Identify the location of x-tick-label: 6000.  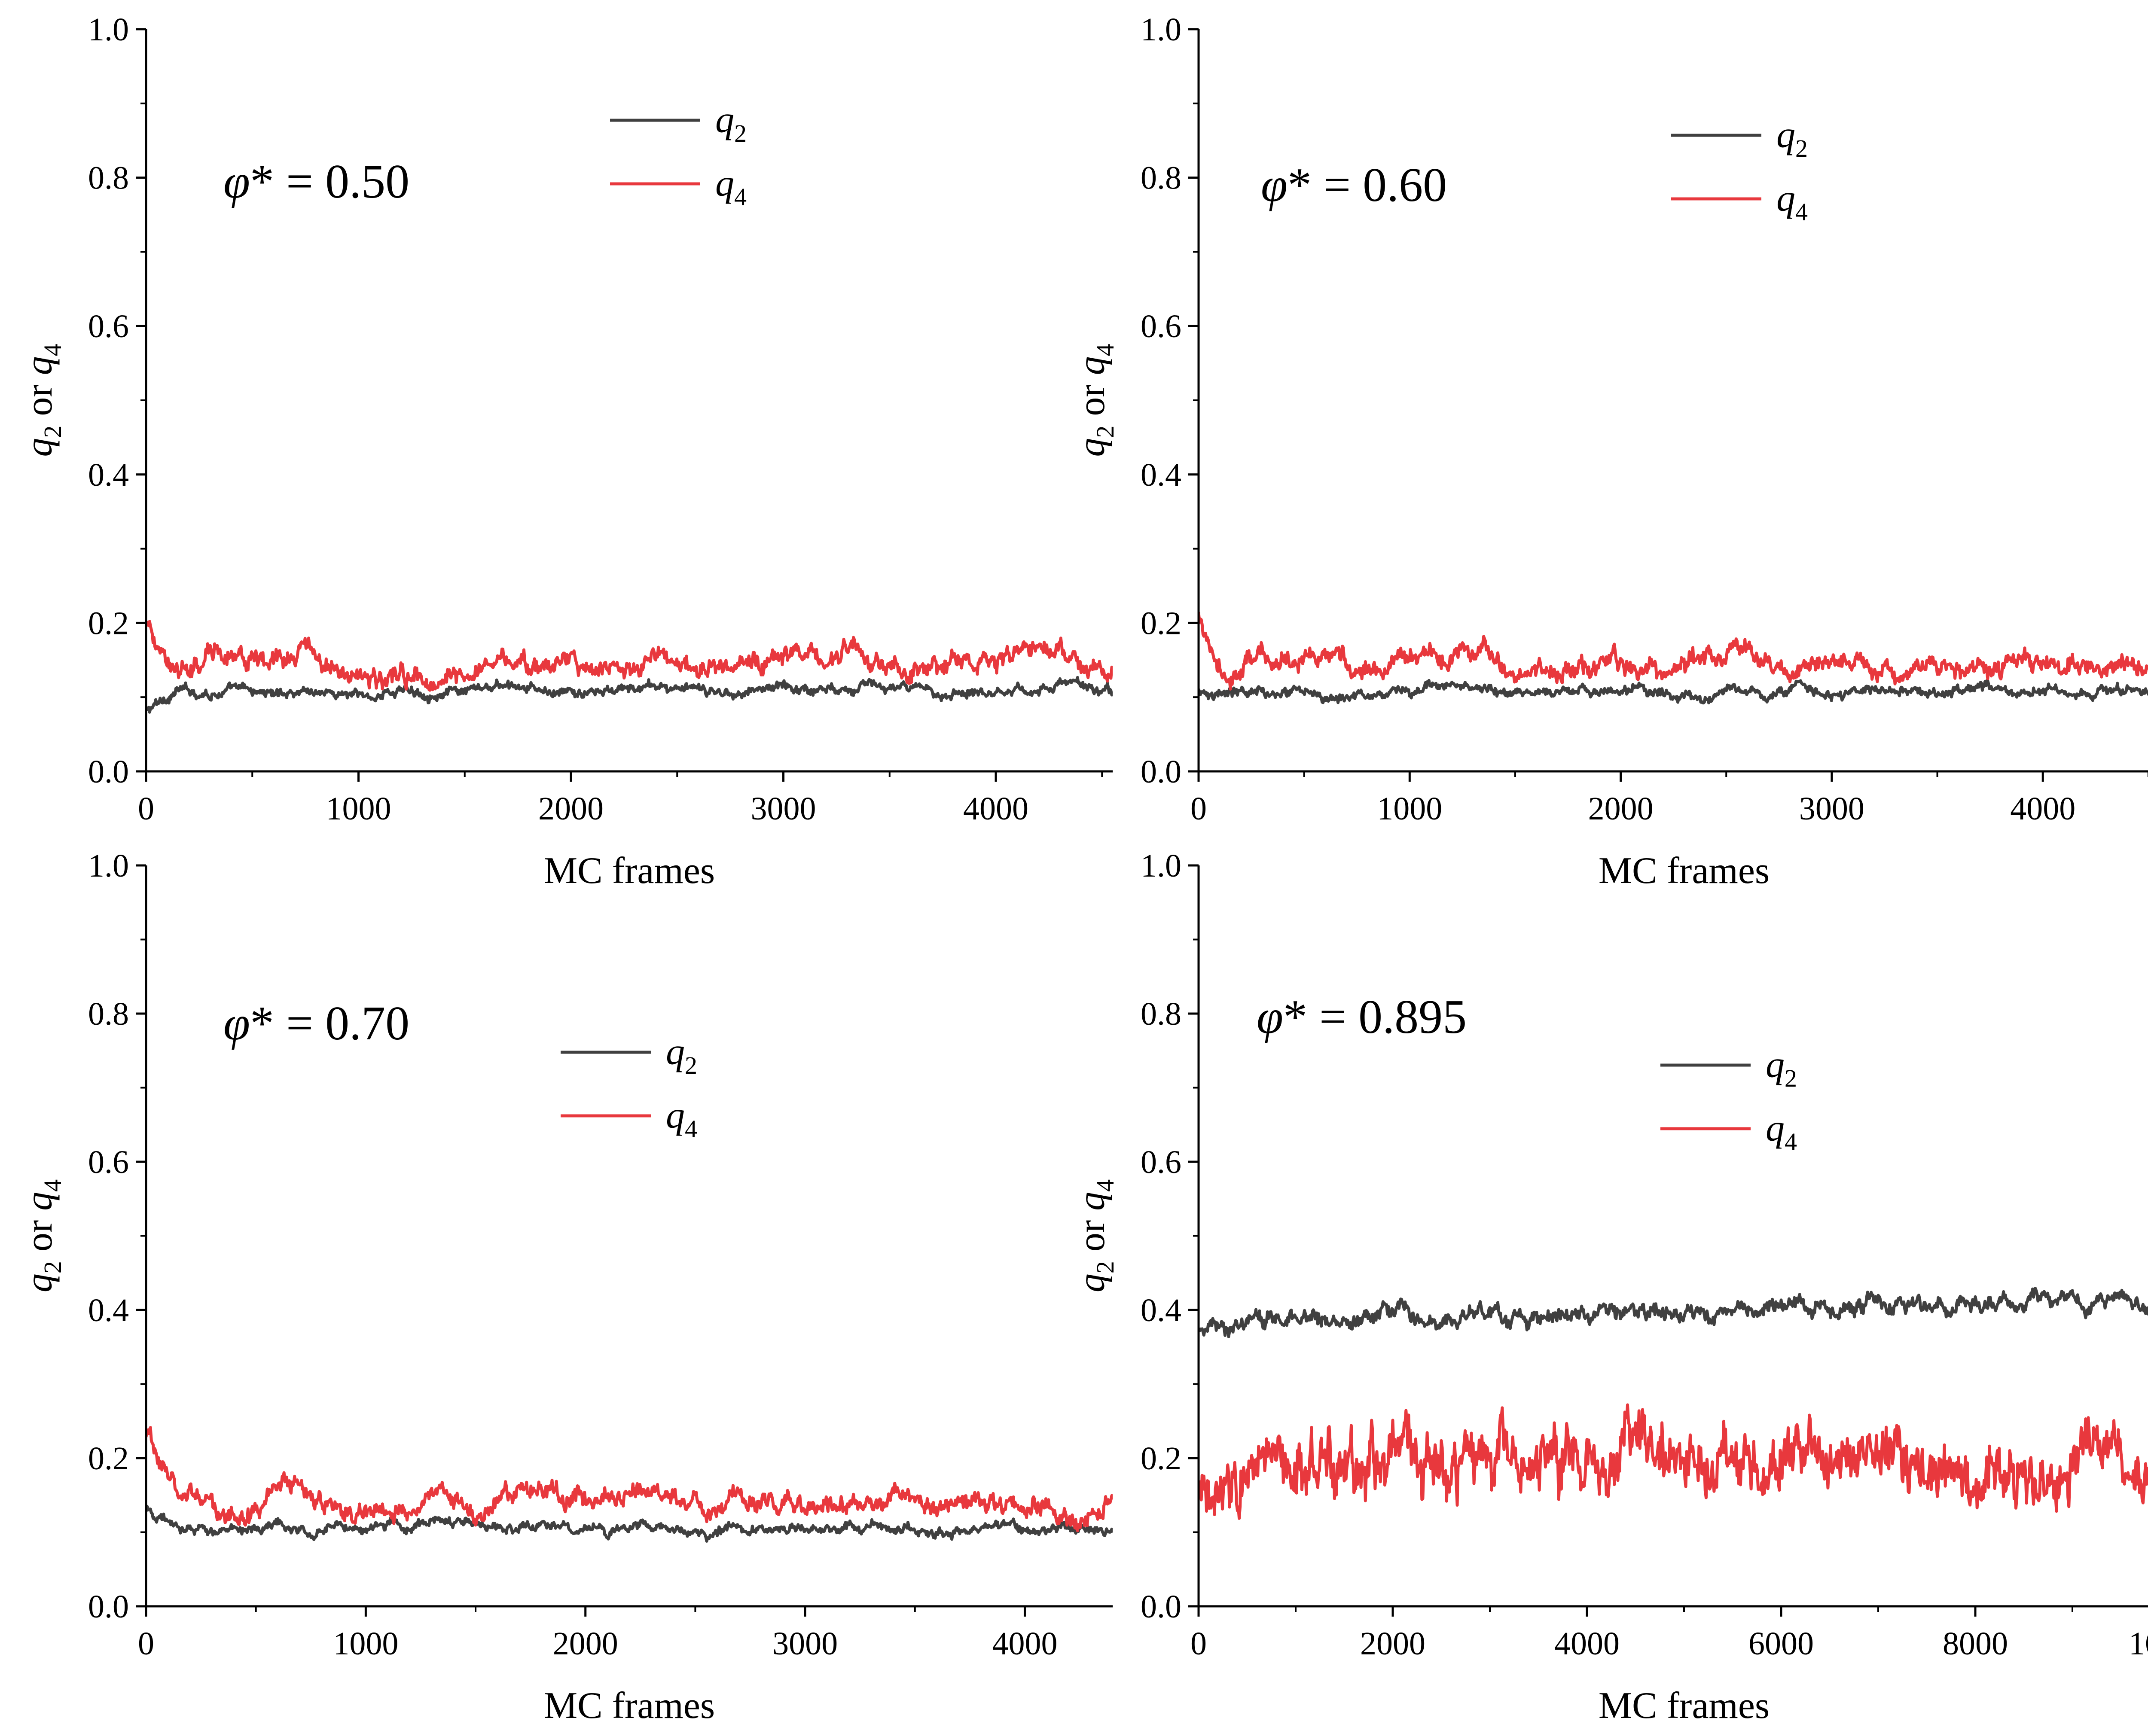
(1781, 1644).